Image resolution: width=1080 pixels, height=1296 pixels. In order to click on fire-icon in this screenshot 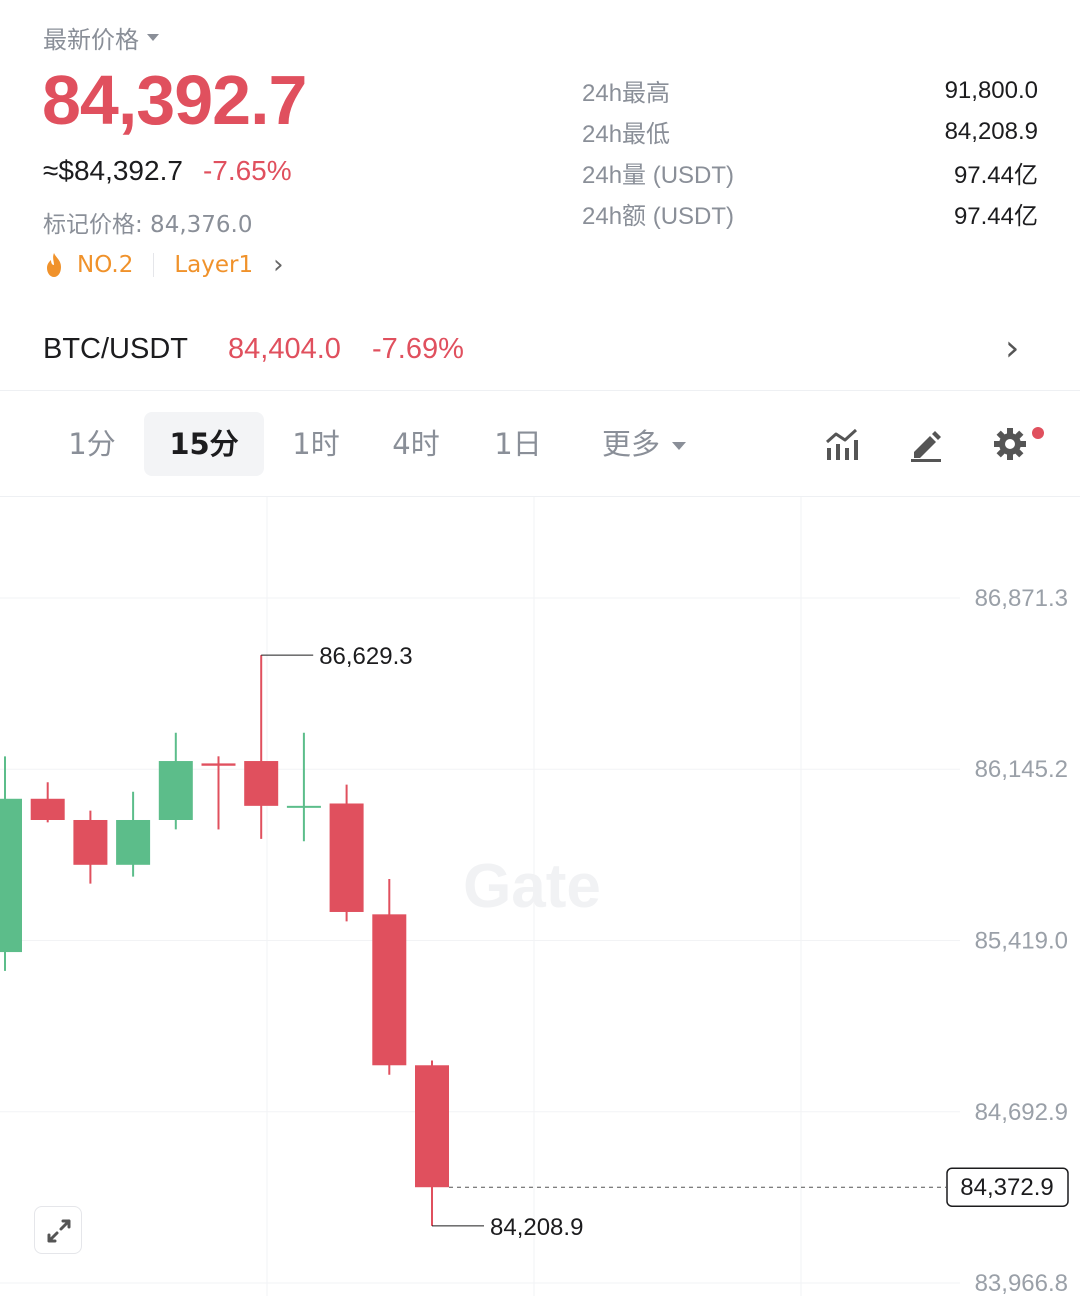, I will do `click(54, 265)`.